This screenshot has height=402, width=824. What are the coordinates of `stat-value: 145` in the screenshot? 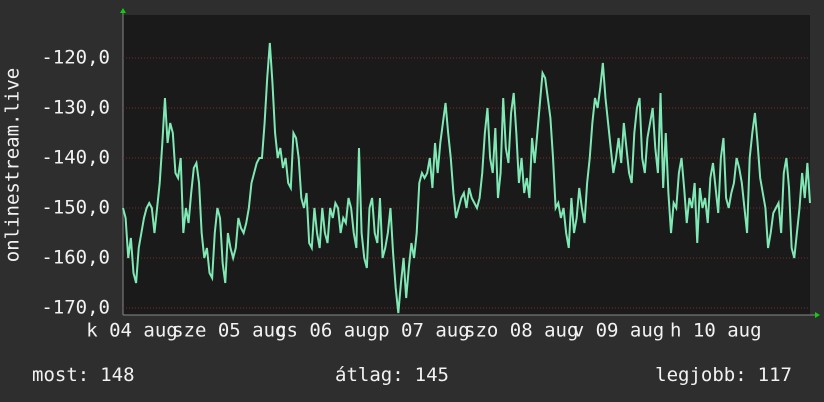 It's located at (432, 375).